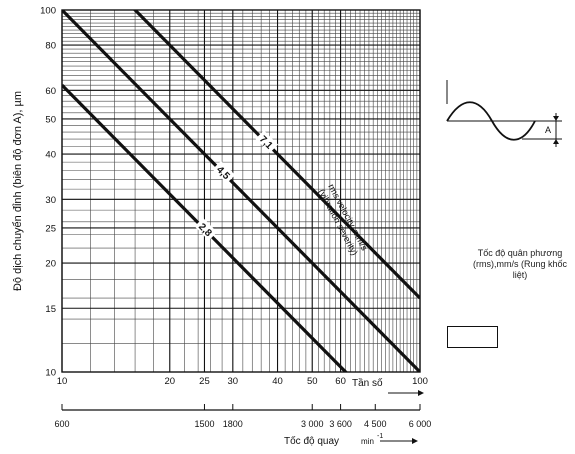 The height and width of the screenshot is (454, 575). I want to click on x-tick-label: 60, so click(340, 381).